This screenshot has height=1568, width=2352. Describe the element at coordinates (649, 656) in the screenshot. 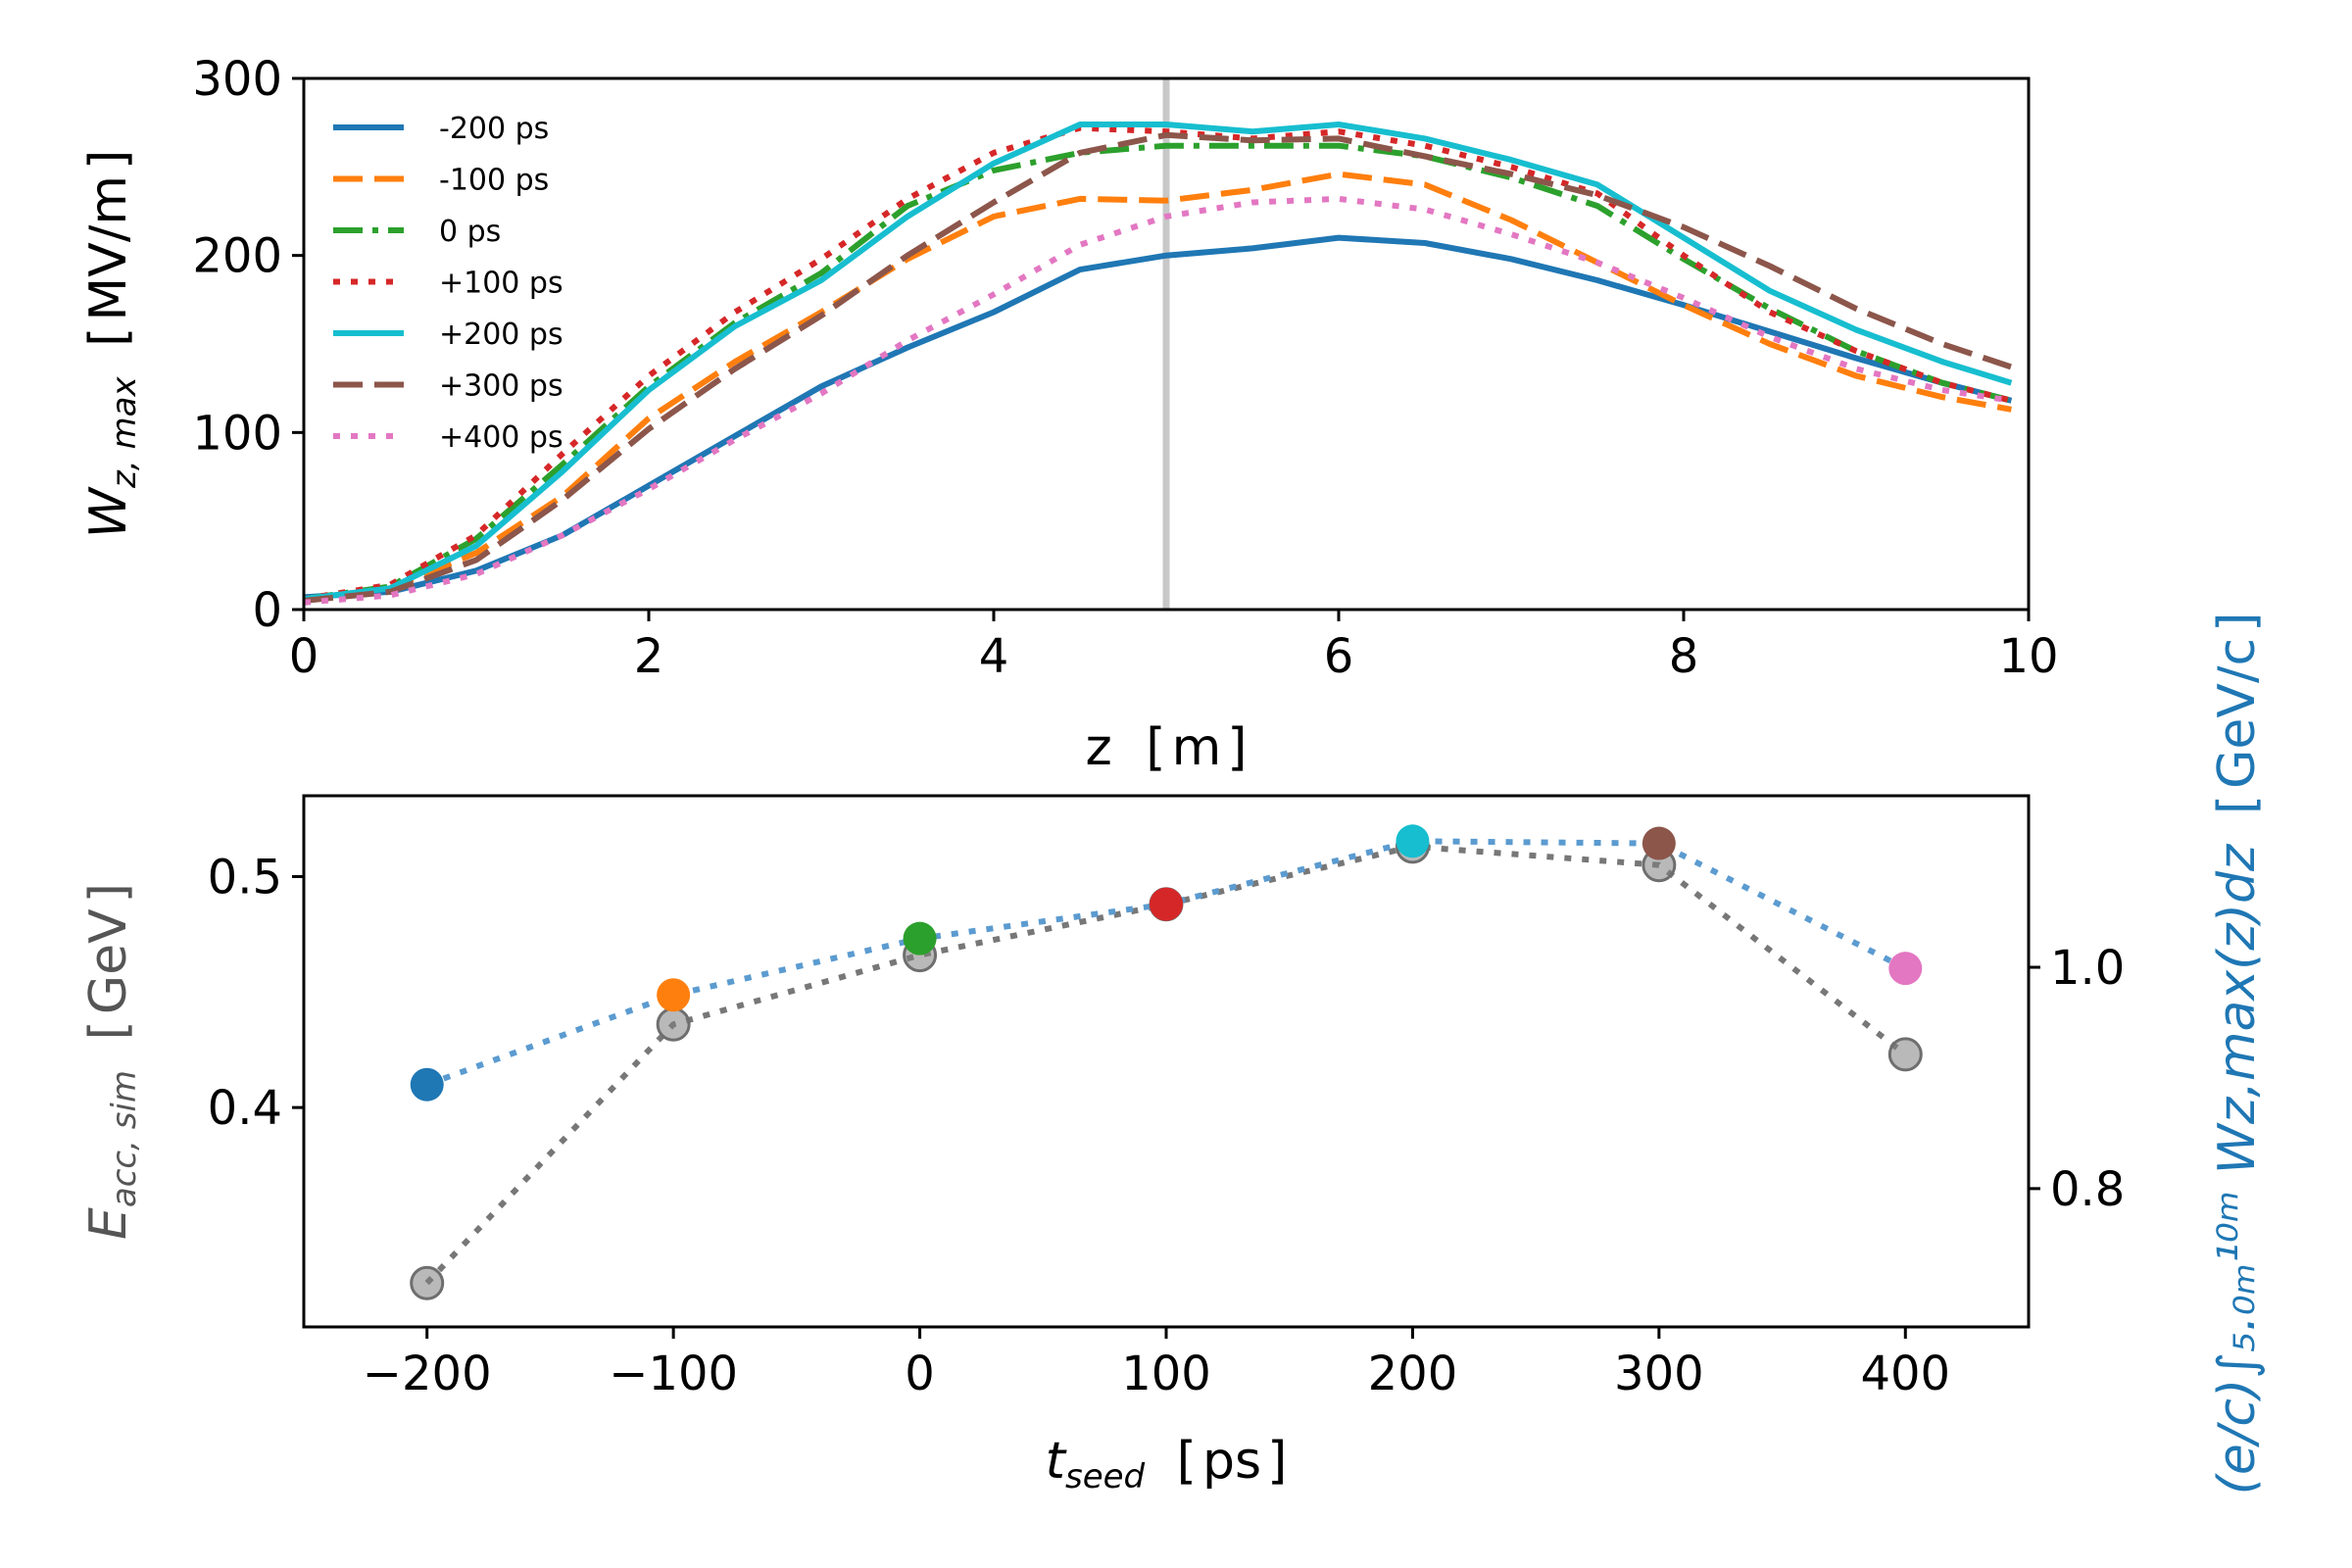

I see `top-xtick-label: 2` at that location.